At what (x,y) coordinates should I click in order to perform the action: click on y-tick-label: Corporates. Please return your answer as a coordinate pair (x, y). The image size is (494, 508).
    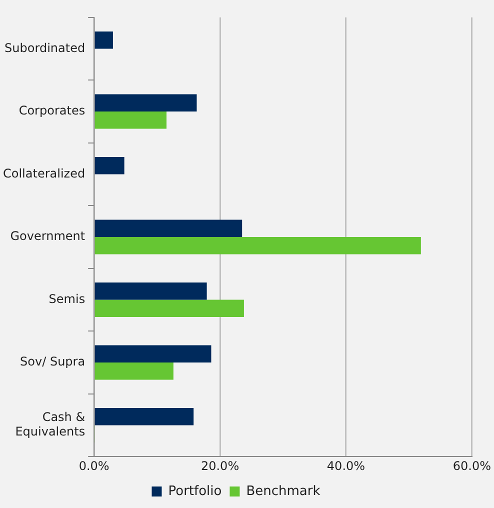
    Looking at the image, I should click on (52, 111).